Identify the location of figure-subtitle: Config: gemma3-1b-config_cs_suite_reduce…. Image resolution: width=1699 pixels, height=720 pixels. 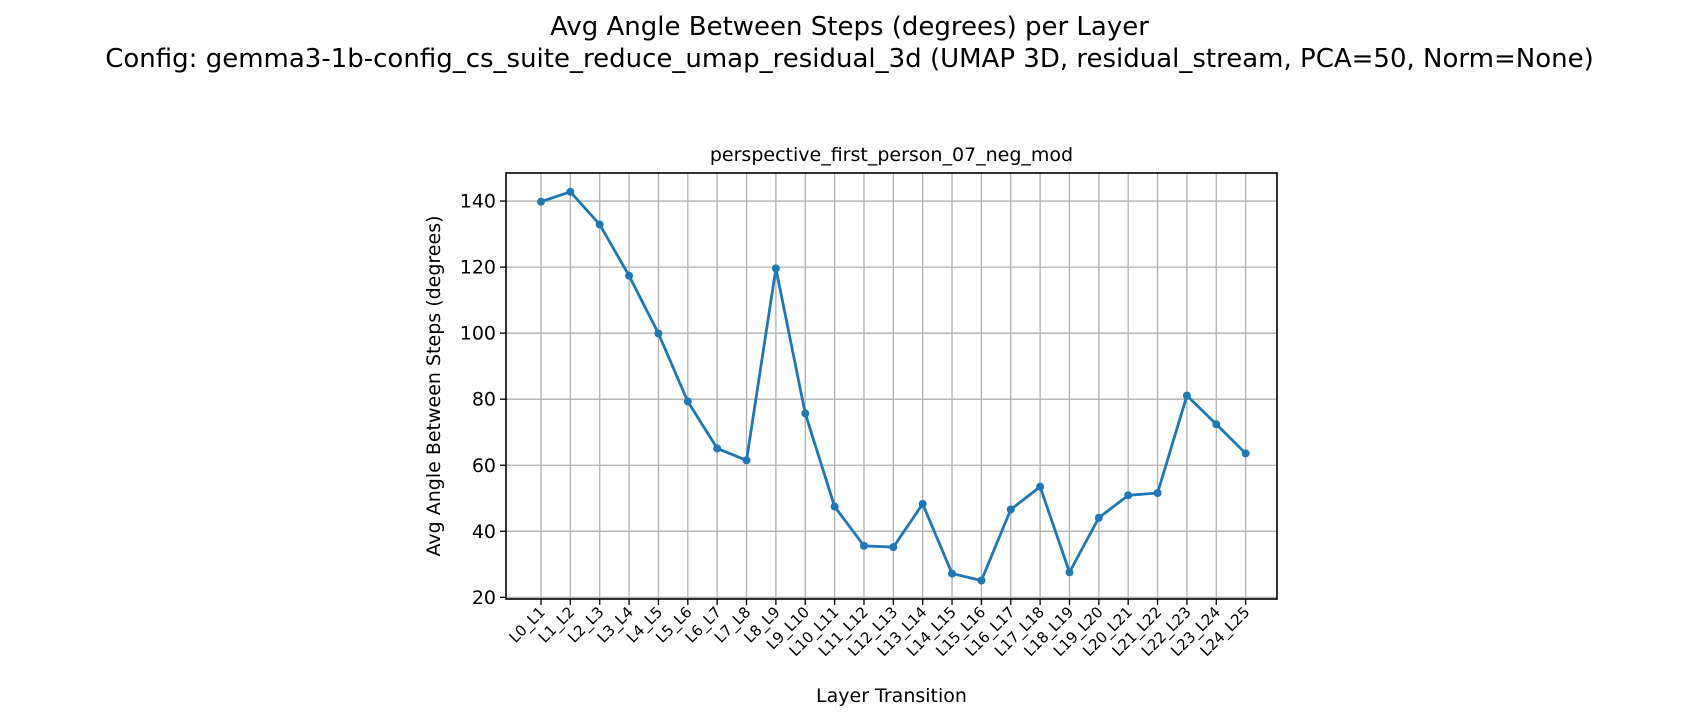
(849, 59).